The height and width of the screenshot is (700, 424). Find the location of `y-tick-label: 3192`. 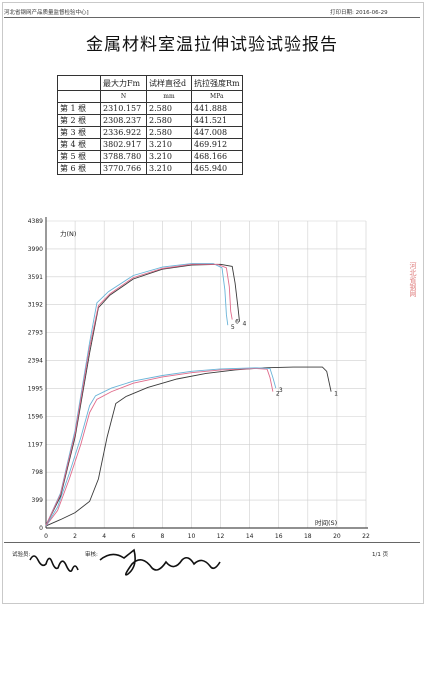

y-tick-label: 3192 is located at coordinates (35, 305).